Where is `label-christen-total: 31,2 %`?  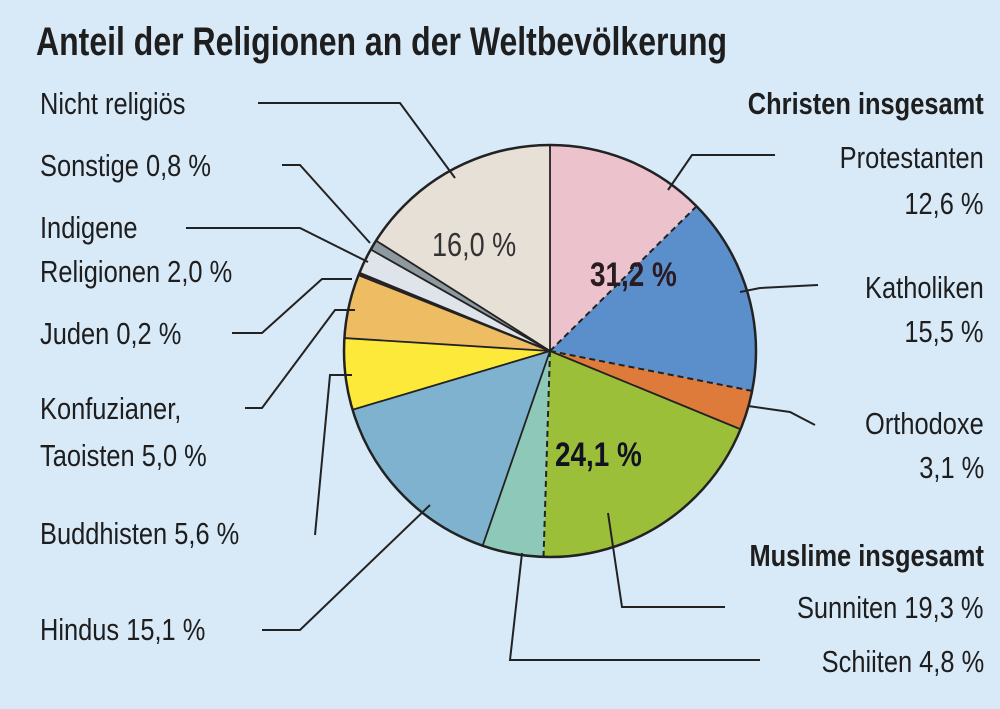 label-christen-total: 31,2 % is located at coordinates (633, 275).